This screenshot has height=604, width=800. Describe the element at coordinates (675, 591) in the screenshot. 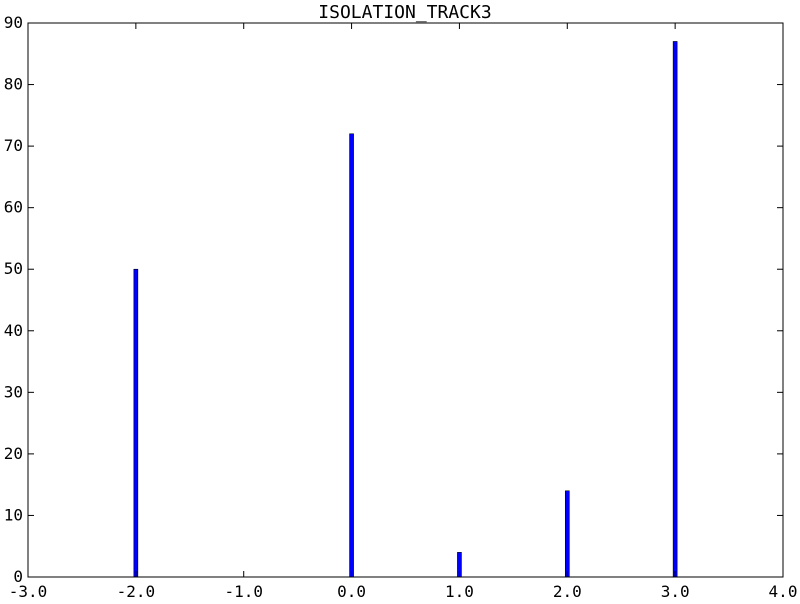

I see `x-tick-label-6: 3.0` at that location.